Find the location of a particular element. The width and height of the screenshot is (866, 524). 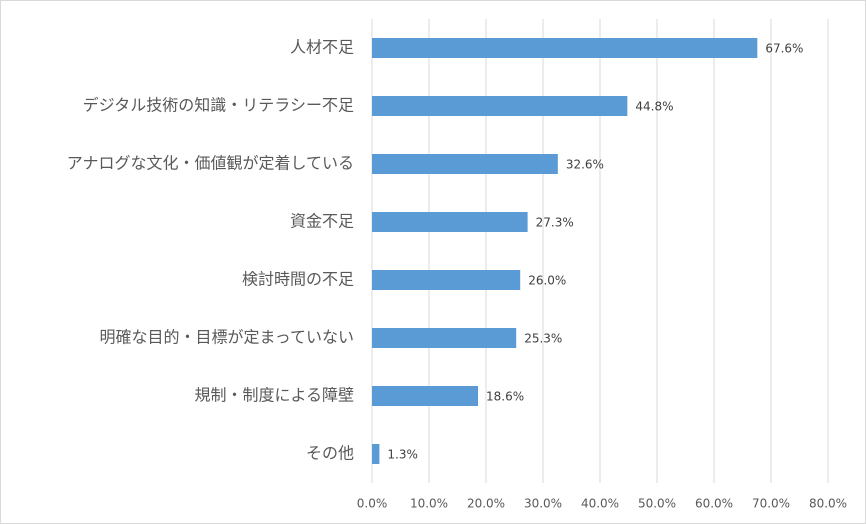

y-tick-label: その他 is located at coordinates (330, 453).